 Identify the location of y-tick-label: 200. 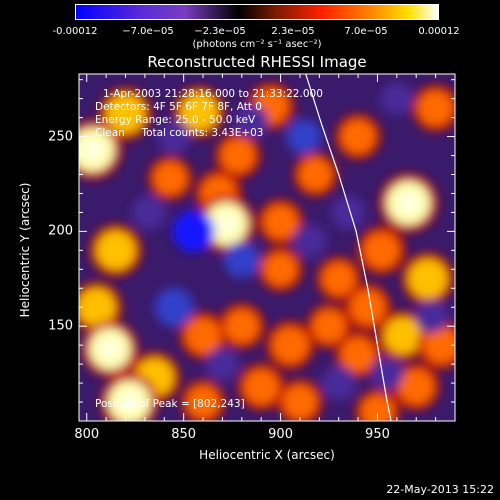
(60, 231).